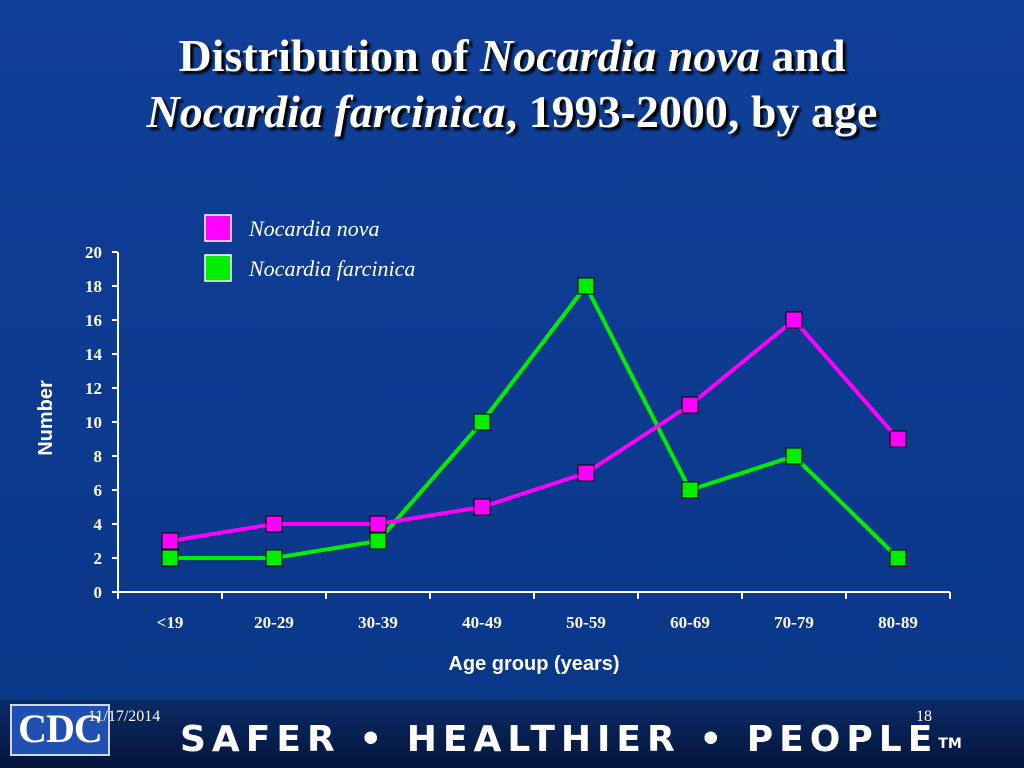 The width and height of the screenshot is (1024, 768). I want to click on y-tick-label: 20, so click(93, 252).